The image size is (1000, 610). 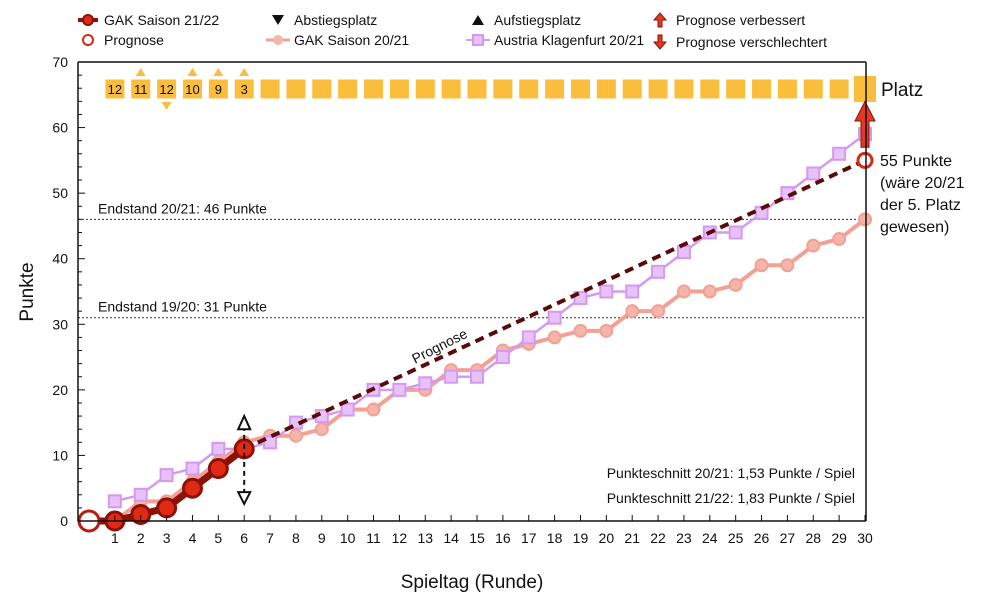 I want to click on legend-label: Aufstiegsplatz, so click(x=537, y=20).